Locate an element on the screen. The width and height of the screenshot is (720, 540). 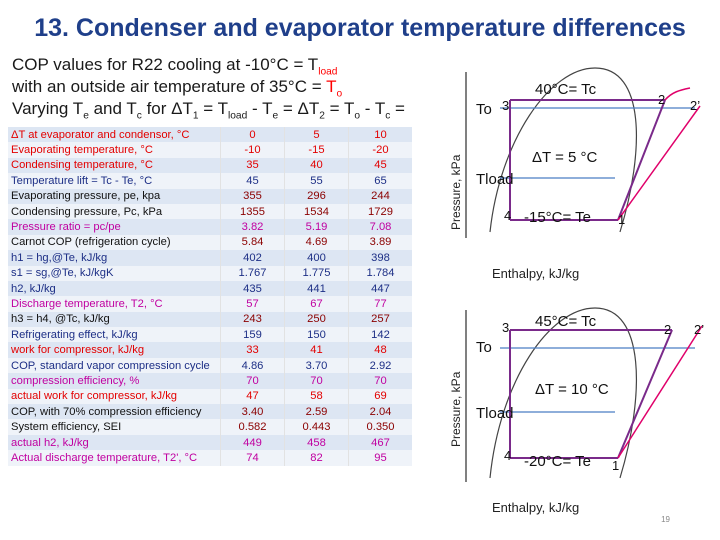
top-tc-label: 40°C= Tc is located at coordinates (566, 89).